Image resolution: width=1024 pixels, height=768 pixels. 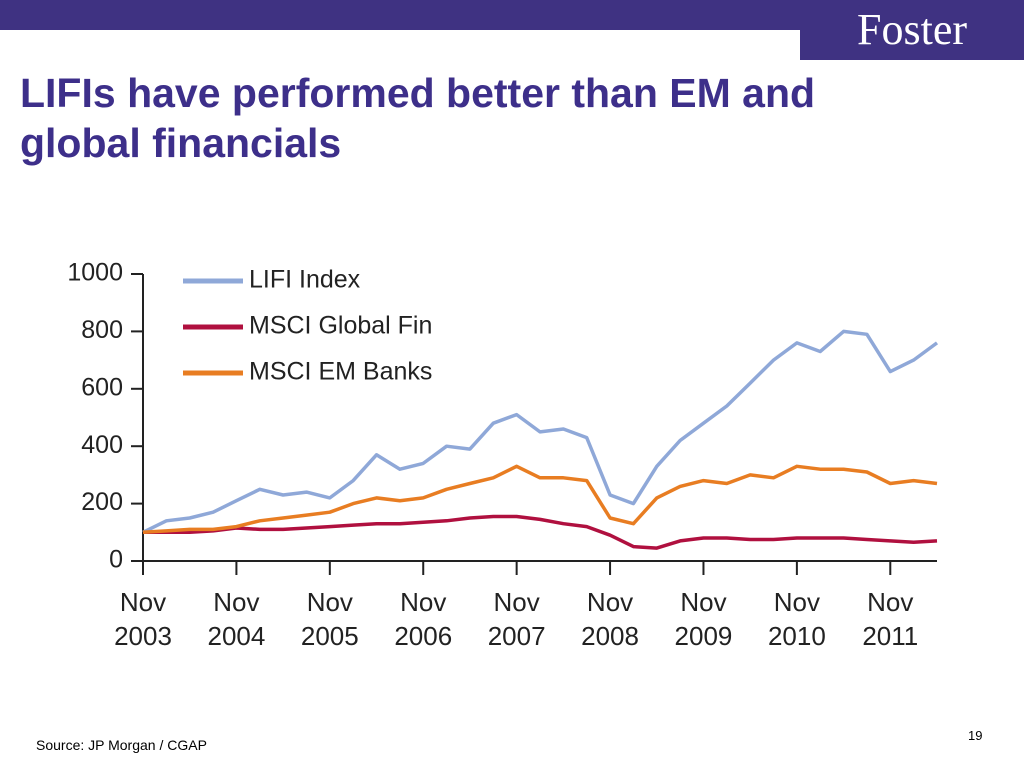 What do you see at coordinates (340, 372) in the screenshot?
I see `legend-label: MSCI EM Banks` at bounding box center [340, 372].